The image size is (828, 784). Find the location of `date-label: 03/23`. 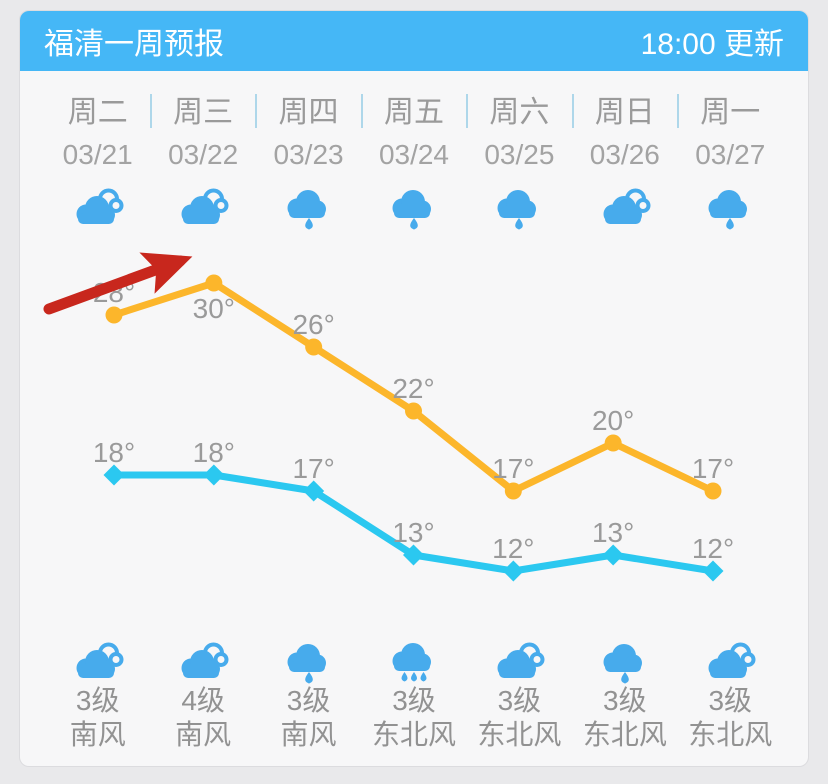

date-label: 03/23 is located at coordinates (308, 154).